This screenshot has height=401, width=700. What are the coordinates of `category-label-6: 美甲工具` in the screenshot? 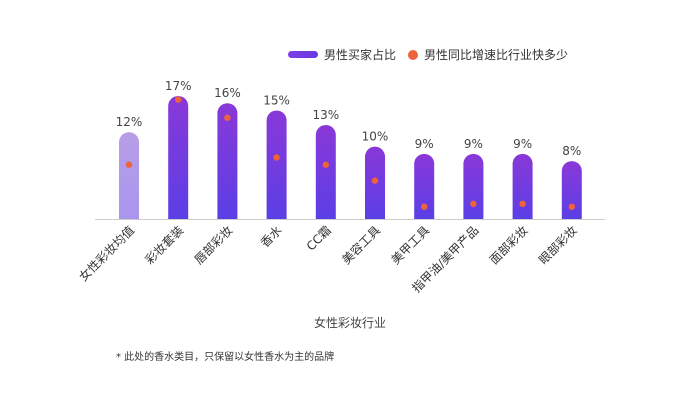 It's located at (410, 245).